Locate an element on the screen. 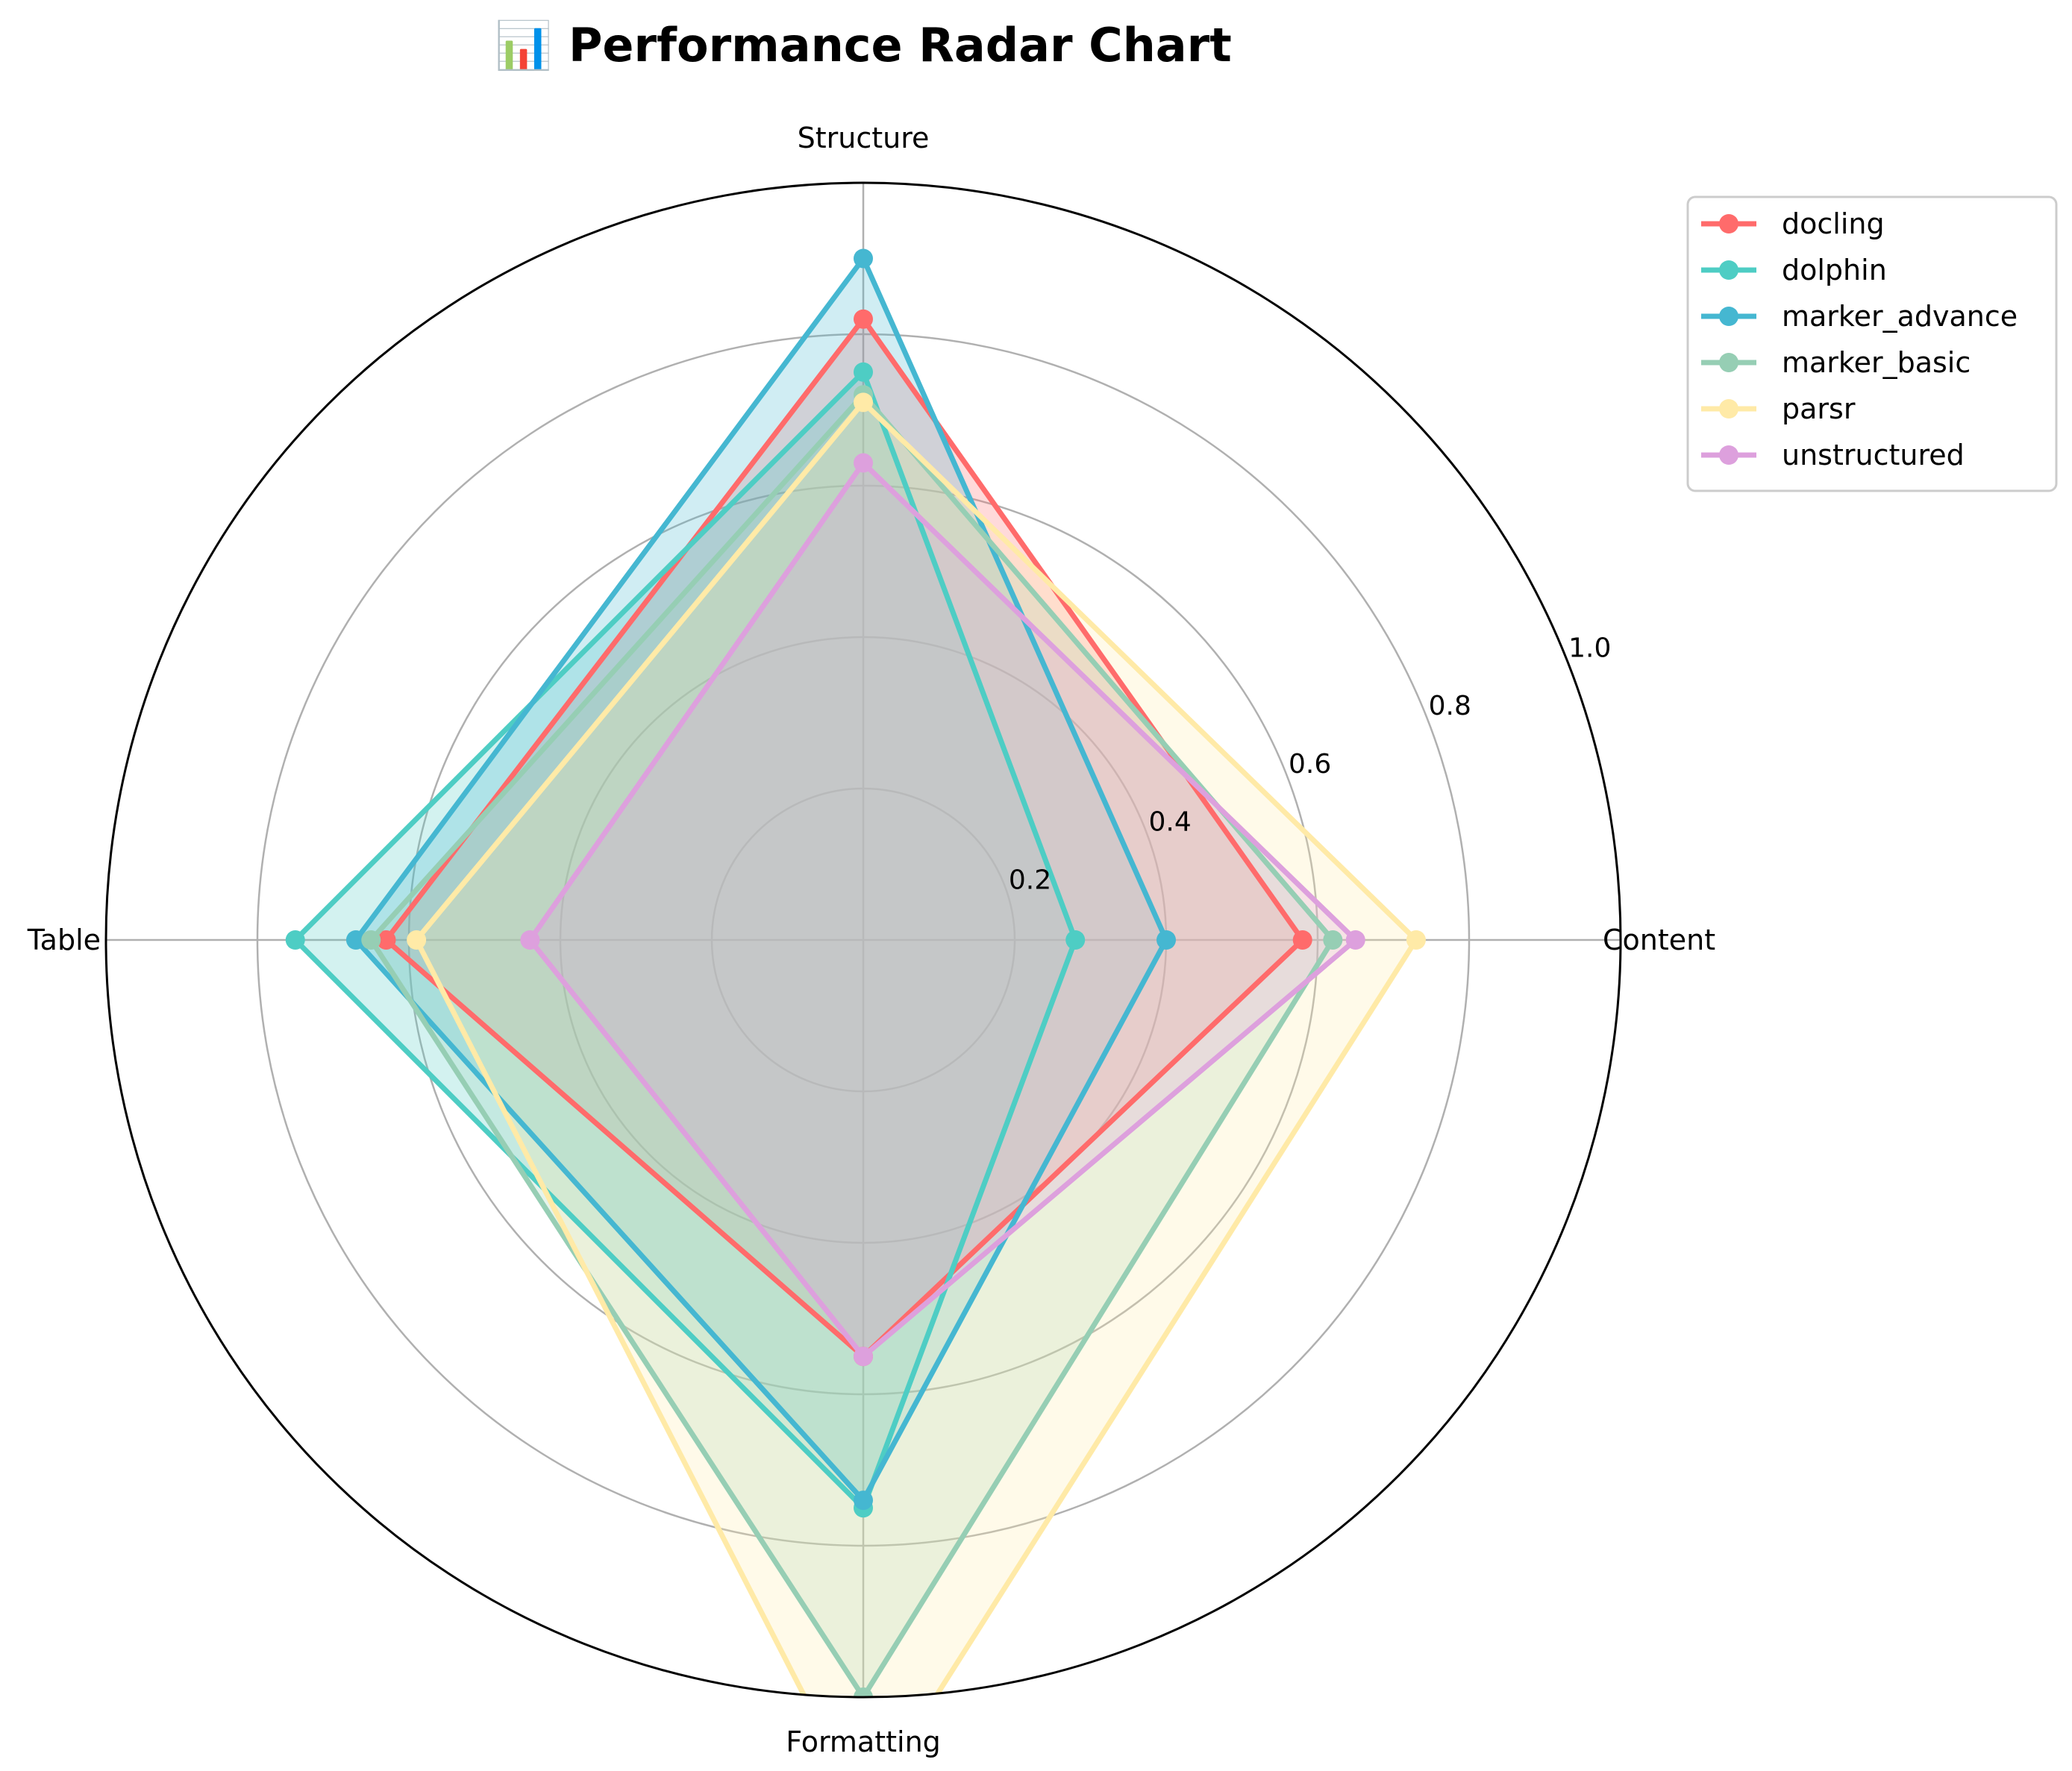 This screenshot has width=2072, height=1771. axis-label-structure: Structure is located at coordinates (864, 138).